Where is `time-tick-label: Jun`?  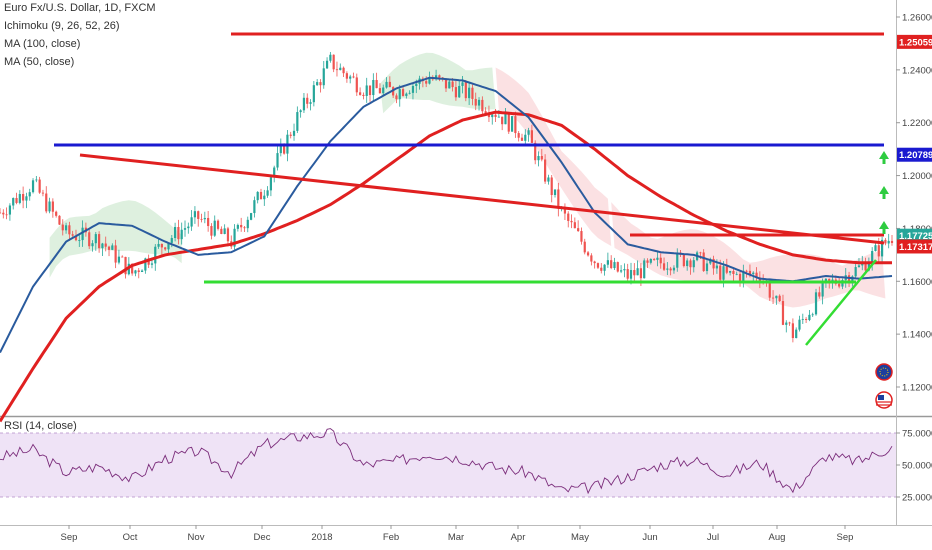 time-tick-label: Jun is located at coordinates (649, 537).